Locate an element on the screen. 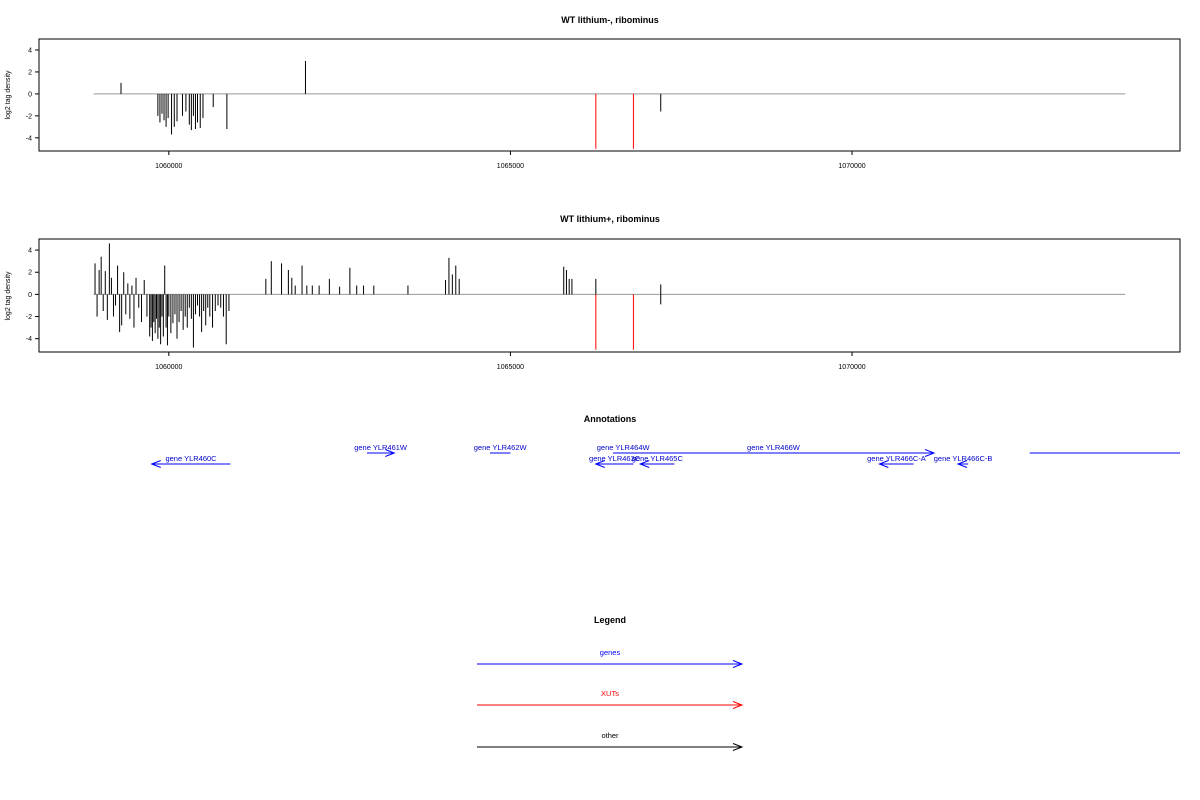 The width and height of the screenshot is (1200, 800). gene-feature: gene YLR464W is located at coordinates (624, 448).